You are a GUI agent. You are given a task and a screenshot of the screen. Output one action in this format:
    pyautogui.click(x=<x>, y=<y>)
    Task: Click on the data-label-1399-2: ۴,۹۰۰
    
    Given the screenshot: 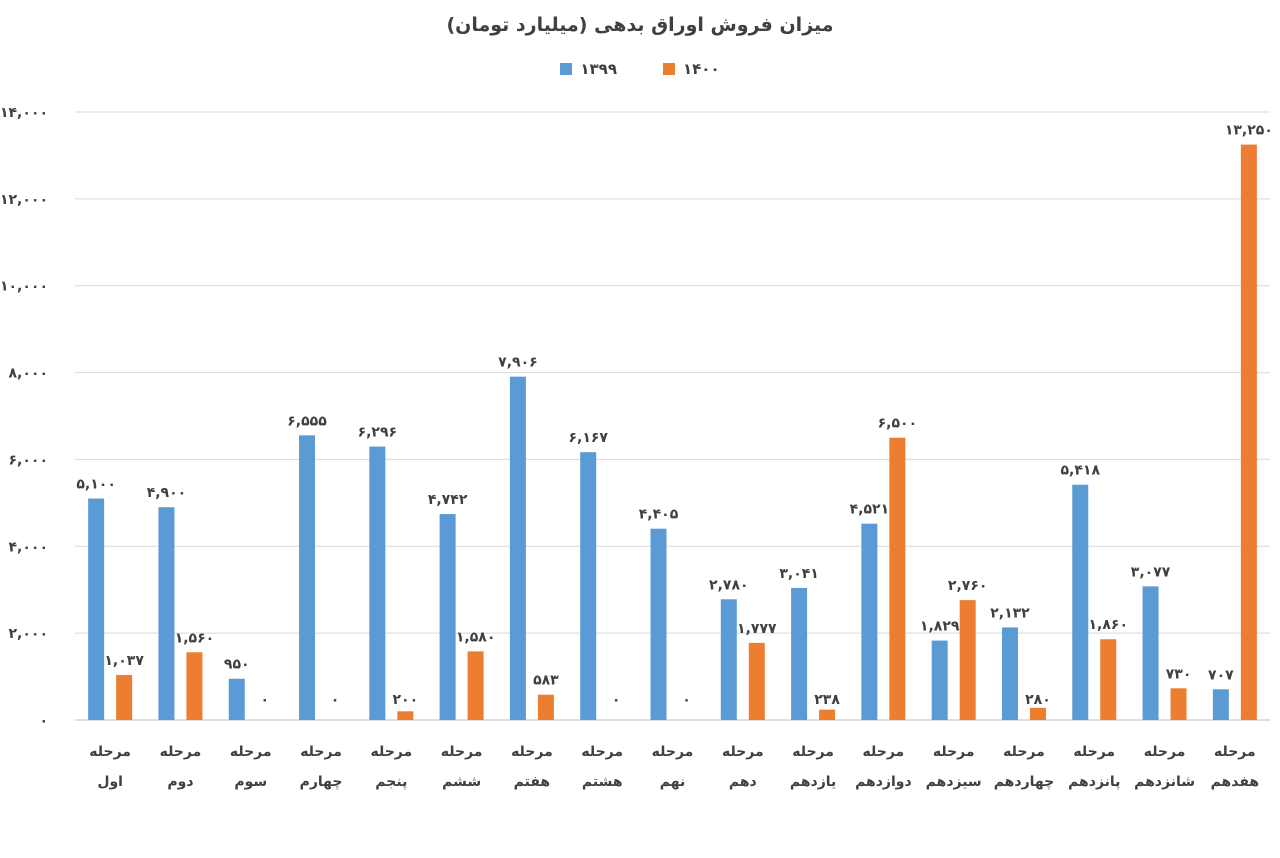 What is the action you would take?
    pyautogui.click(x=167, y=493)
    